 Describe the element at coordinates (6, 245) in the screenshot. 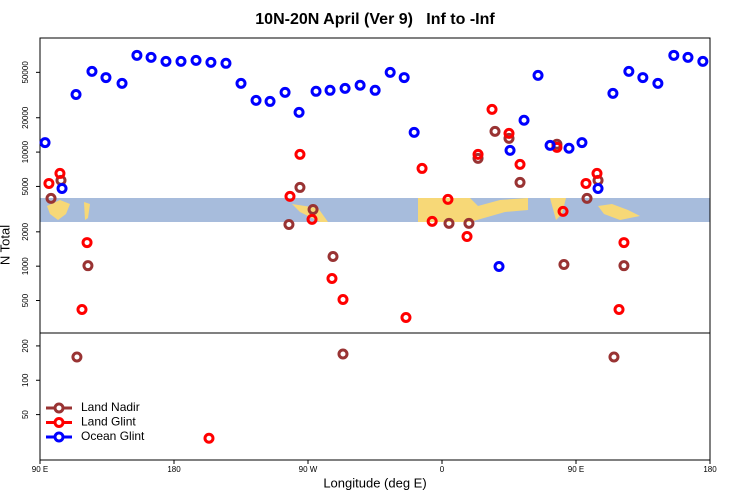

I see `y-axis-label: N Total` at that location.